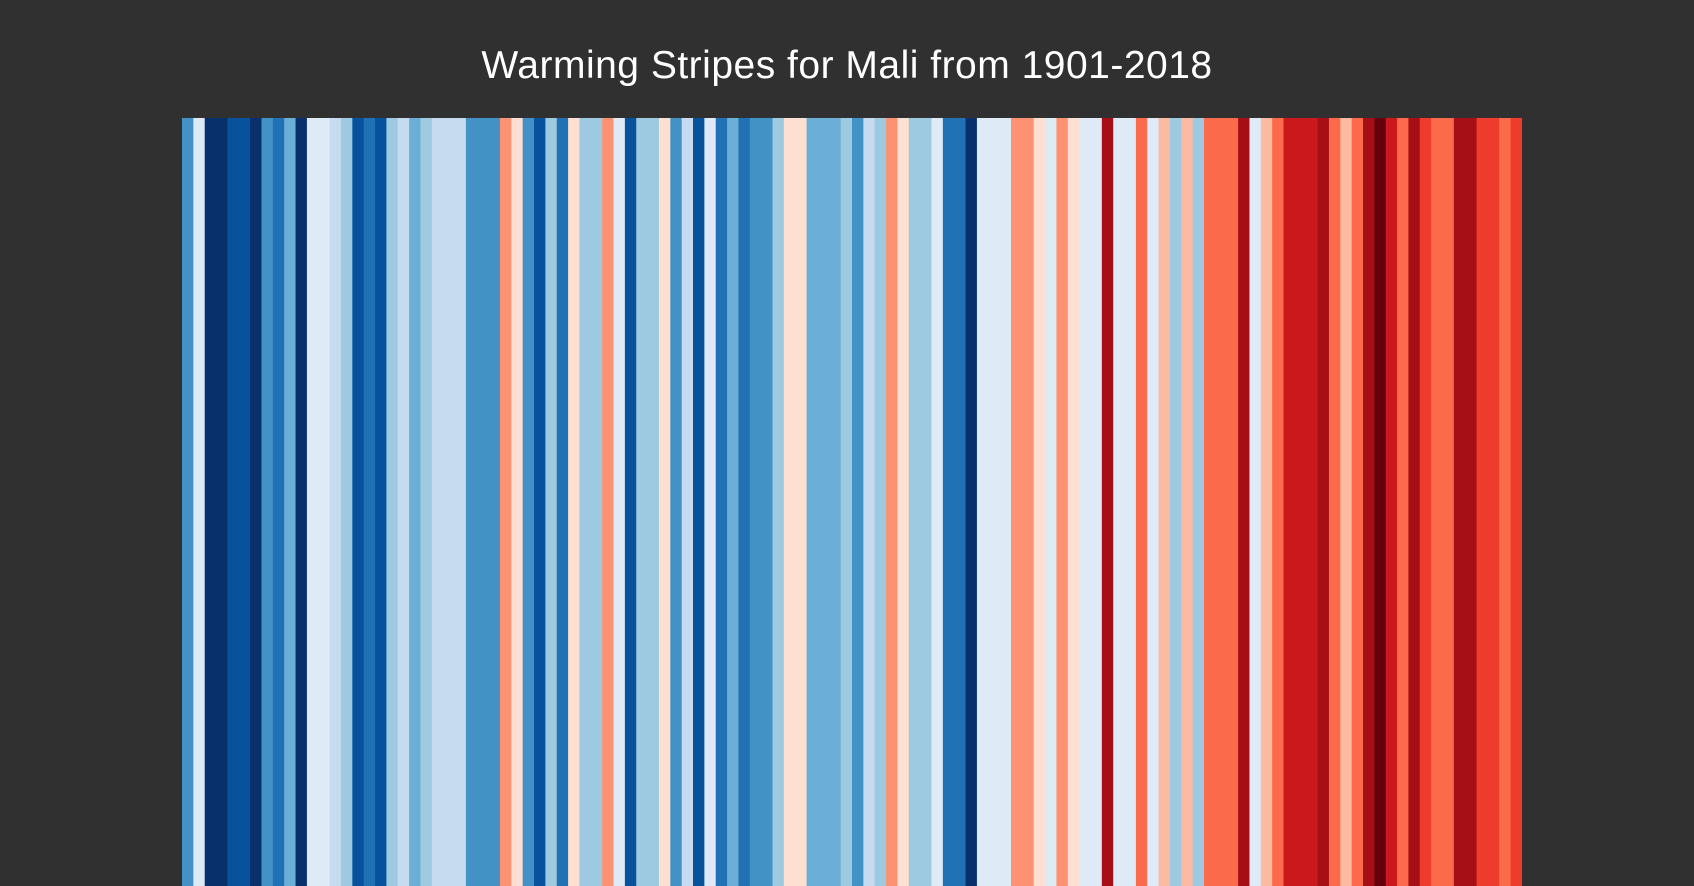  I want to click on stripe-1961, so click(869, 502).